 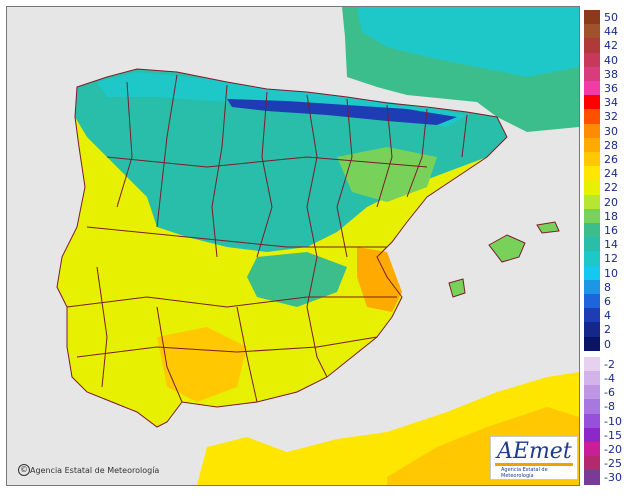 I want to click on ibiza, so click(x=457, y=288).